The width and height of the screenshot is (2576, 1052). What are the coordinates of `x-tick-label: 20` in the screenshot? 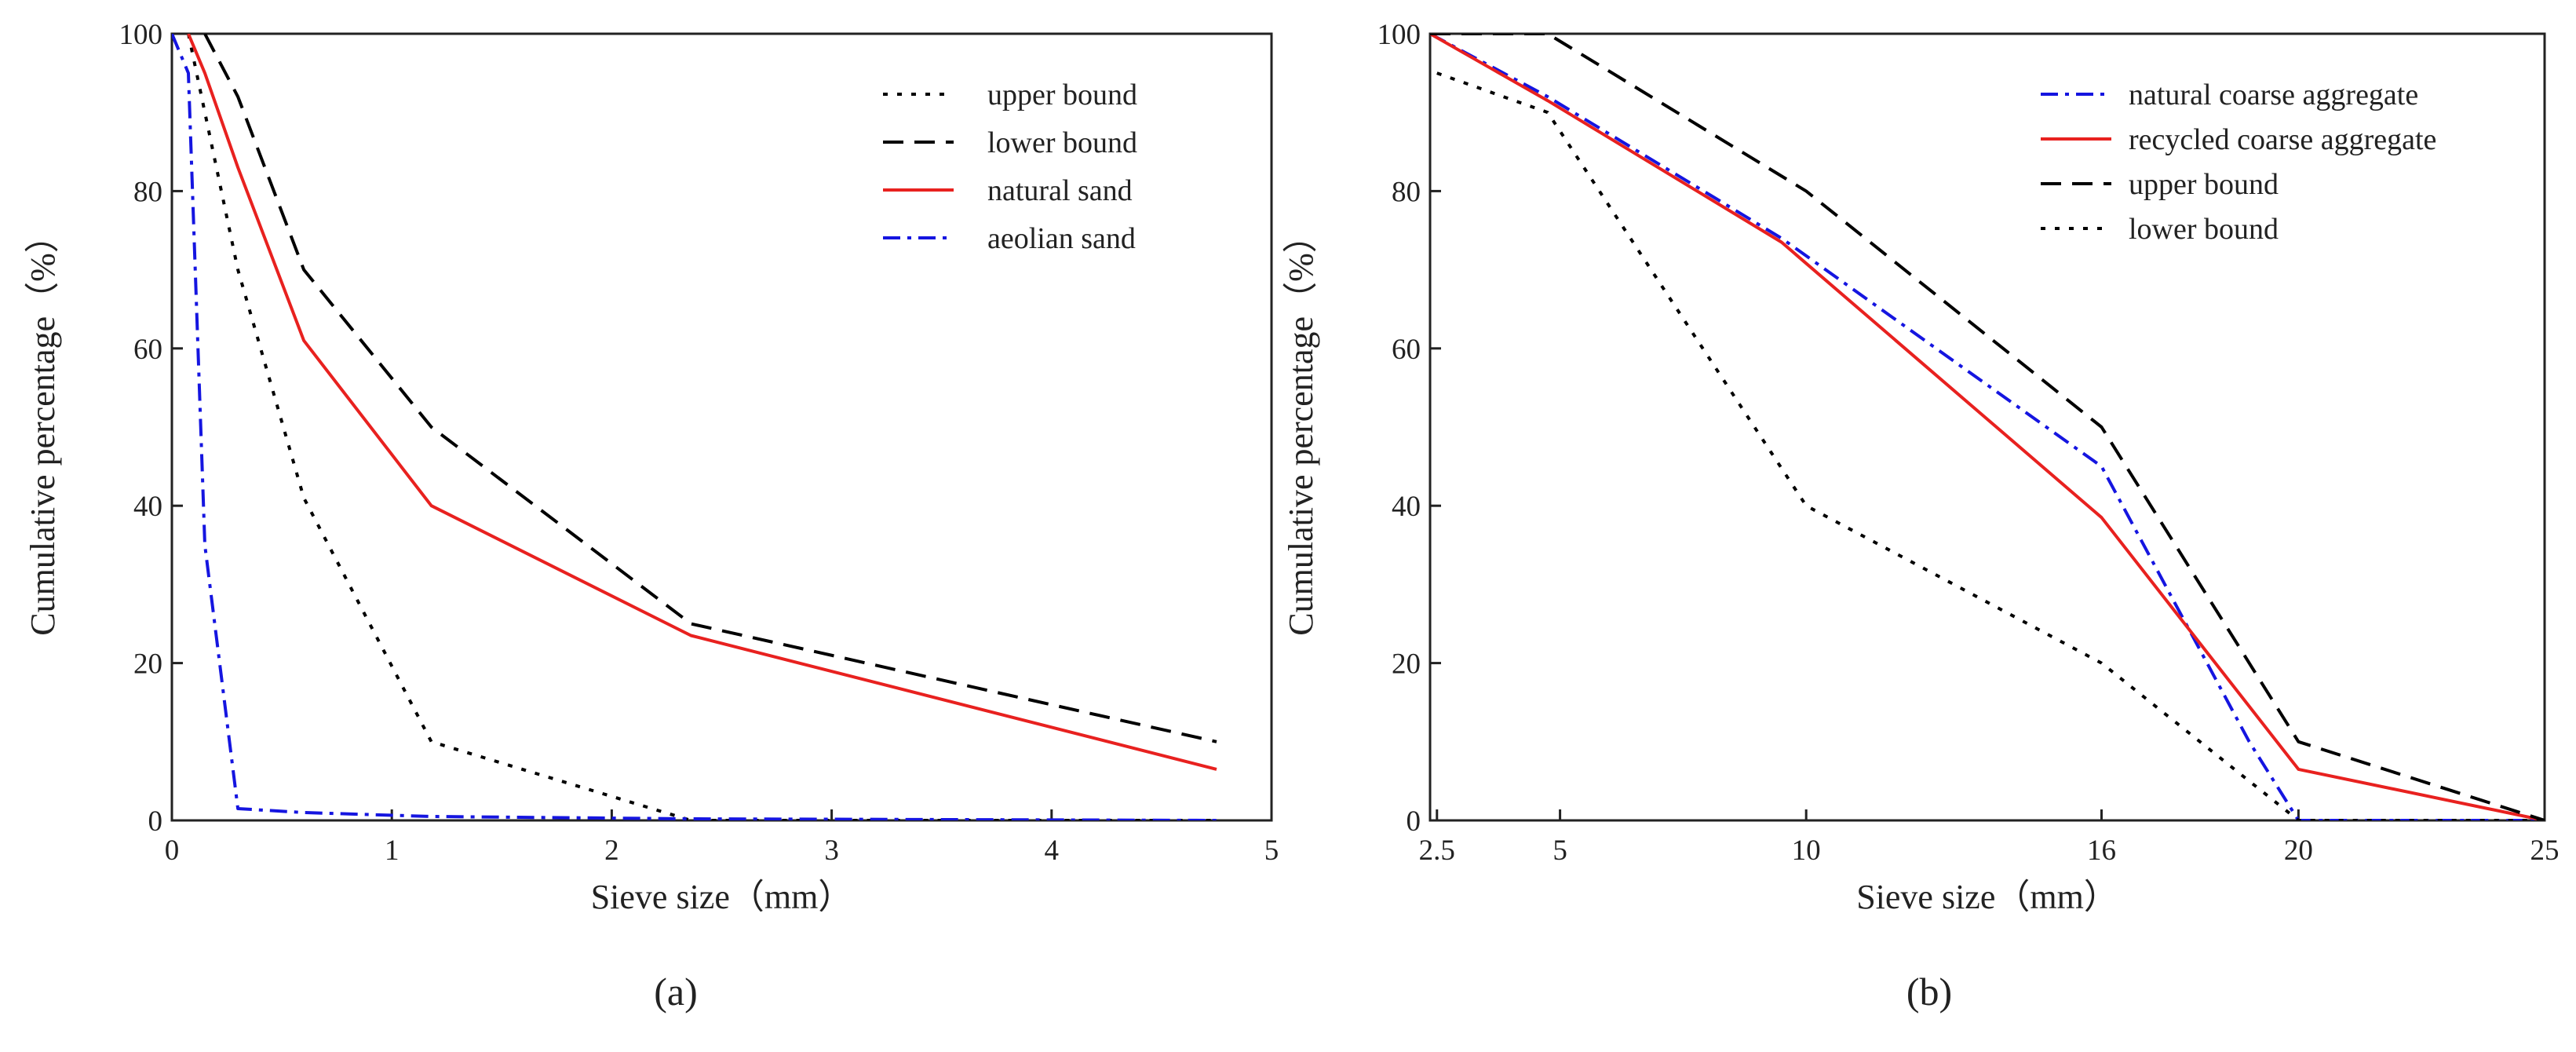 It's located at (2298, 851).